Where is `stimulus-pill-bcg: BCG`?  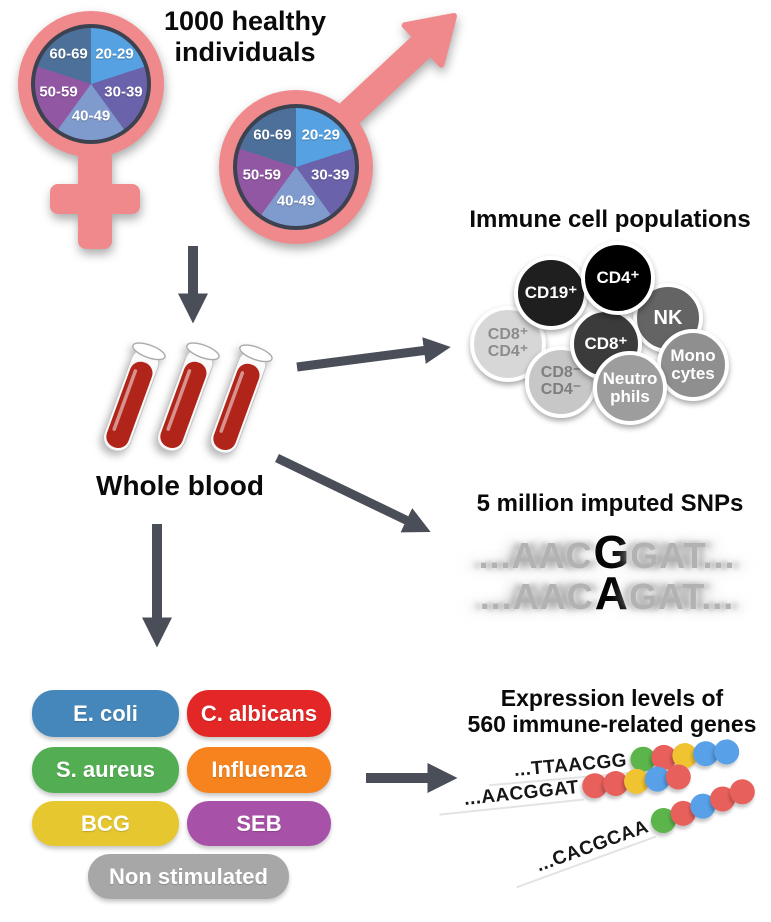 stimulus-pill-bcg: BCG is located at coordinates (105, 823).